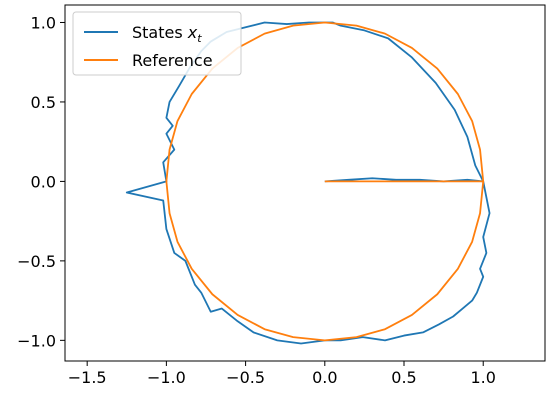 This screenshot has width=548, height=402. I want to click on legend-label-states-subscript: t, so click(199, 38).